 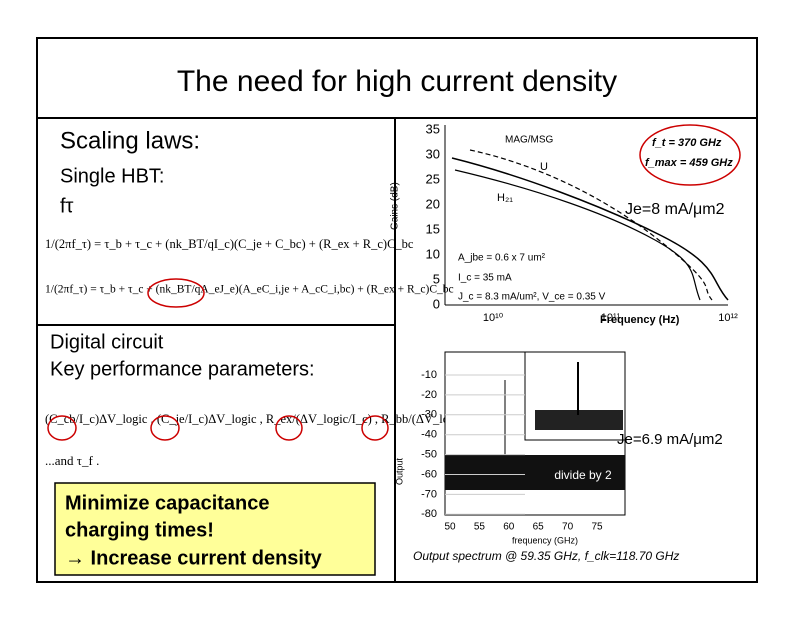 What do you see at coordinates (433, 153) in the screenshot?
I see `y-tick-label: 30` at bounding box center [433, 153].